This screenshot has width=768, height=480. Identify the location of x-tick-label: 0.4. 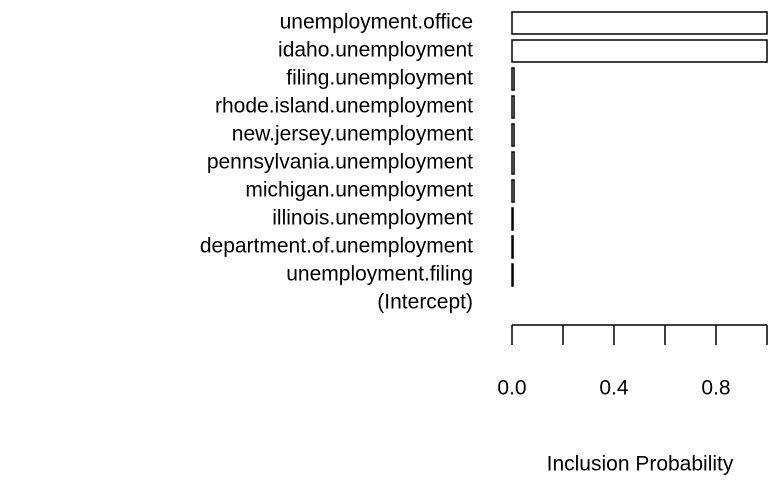
(614, 388).